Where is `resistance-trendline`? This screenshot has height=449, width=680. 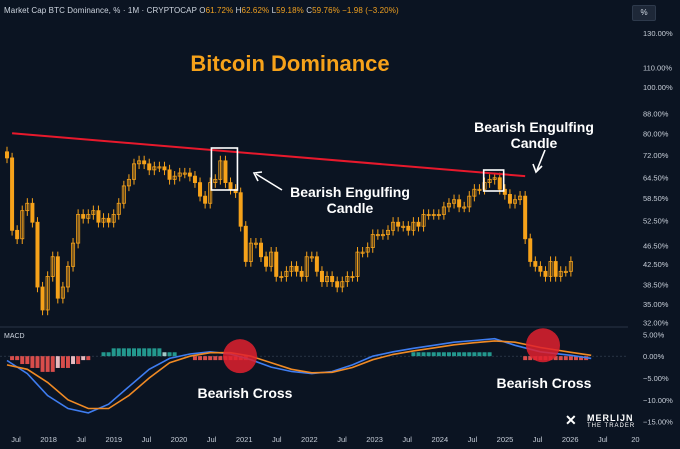
resistance-trendline is located at coordinates (268, 155).